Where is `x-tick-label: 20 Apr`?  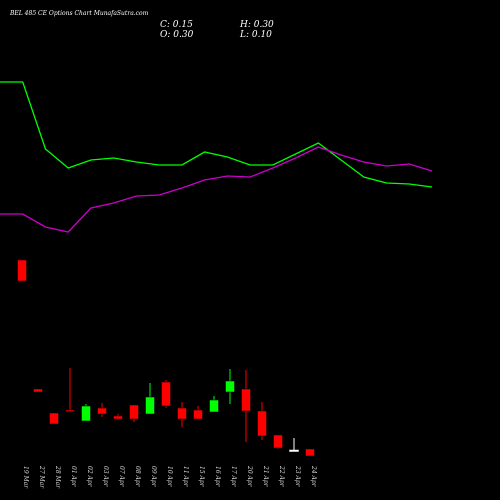
x-tick-label: 20 Apr is located at coordinates (249, 476).